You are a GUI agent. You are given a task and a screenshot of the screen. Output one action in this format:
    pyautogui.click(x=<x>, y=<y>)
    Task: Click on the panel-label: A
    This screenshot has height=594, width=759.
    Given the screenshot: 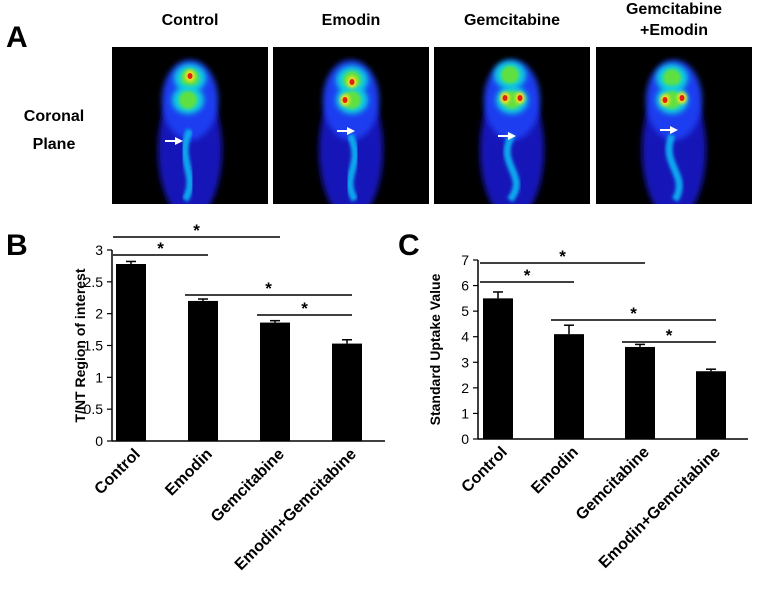 What is the action you would take?
    pyautogui.click(x=17, y=37)
    